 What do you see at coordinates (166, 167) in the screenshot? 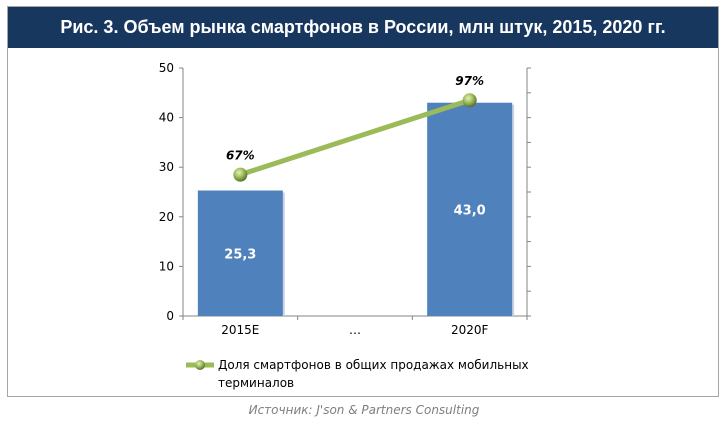
I see `y-tick-label: 30` at bounding box center [166, 167].